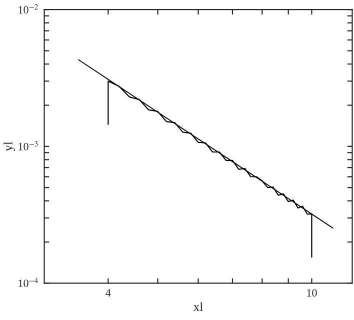  I want to click on y-tick-label: 10$^{−4}$, so click(28, 283).